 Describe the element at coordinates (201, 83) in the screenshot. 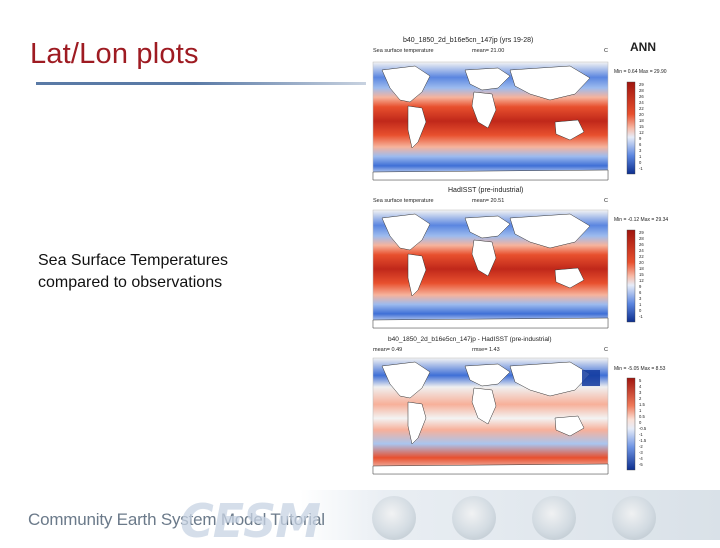

I see `title-underline` at that location.